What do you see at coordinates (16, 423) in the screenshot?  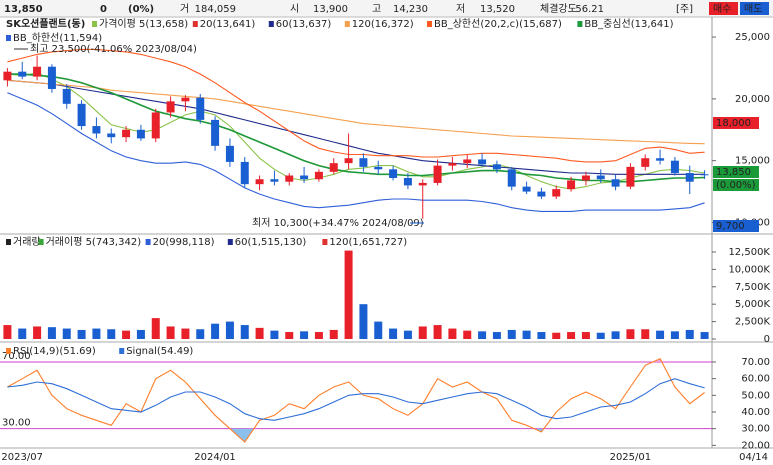 I see `reference-label: 30.00` at bounding box center [16, 423].